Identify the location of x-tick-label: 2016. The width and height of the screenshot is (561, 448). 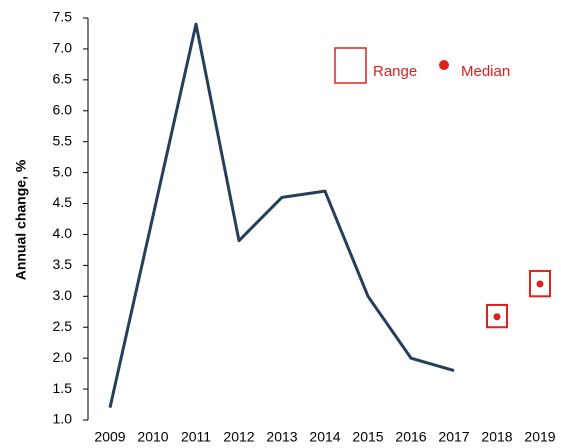
(410, 437).